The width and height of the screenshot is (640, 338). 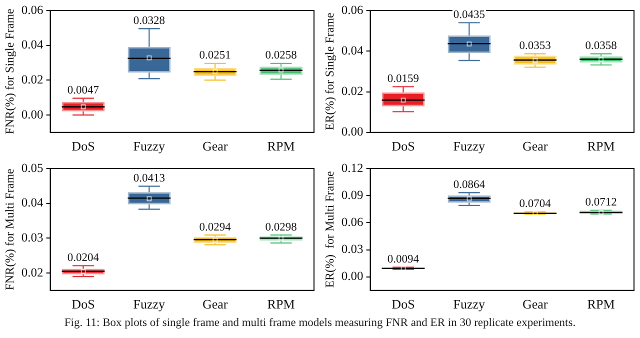 I want to click on caption: Fig. 11: Box plots of single frame and multi frame models measuring FNR and ER in 30 replicate experiments., so click(x=320, y=323).